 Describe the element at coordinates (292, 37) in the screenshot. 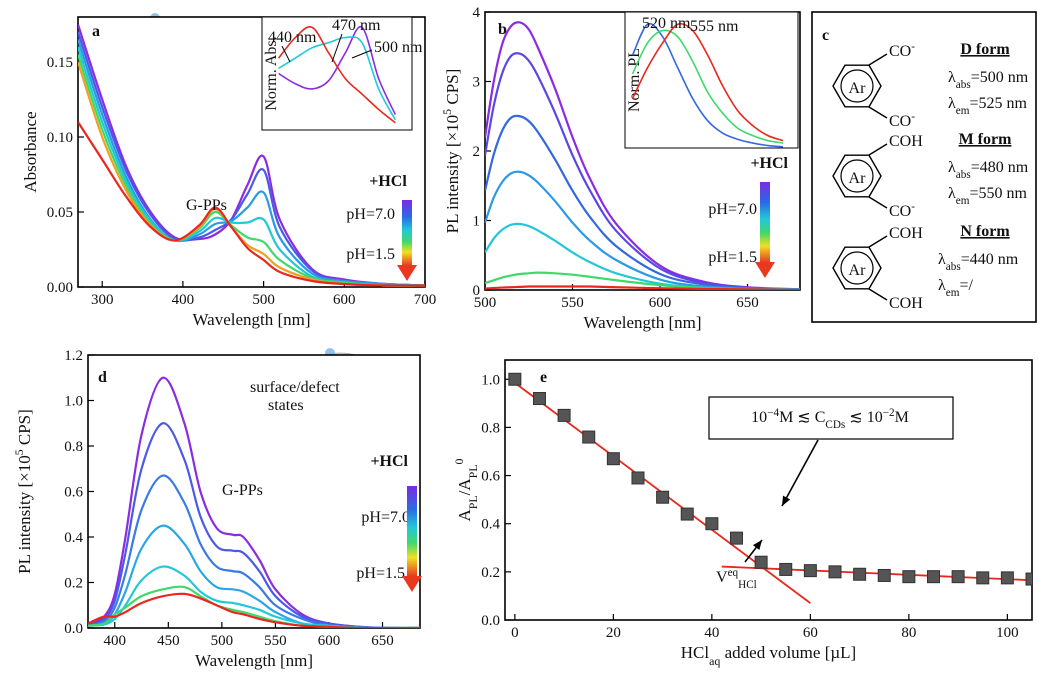

I see `annotation: 440 nm` at that location.